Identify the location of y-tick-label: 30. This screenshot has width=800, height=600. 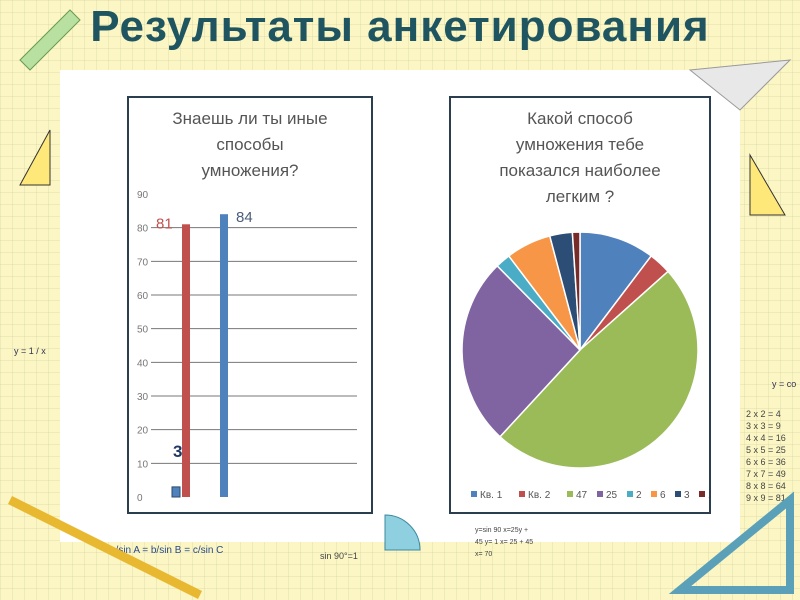
(143, 397).